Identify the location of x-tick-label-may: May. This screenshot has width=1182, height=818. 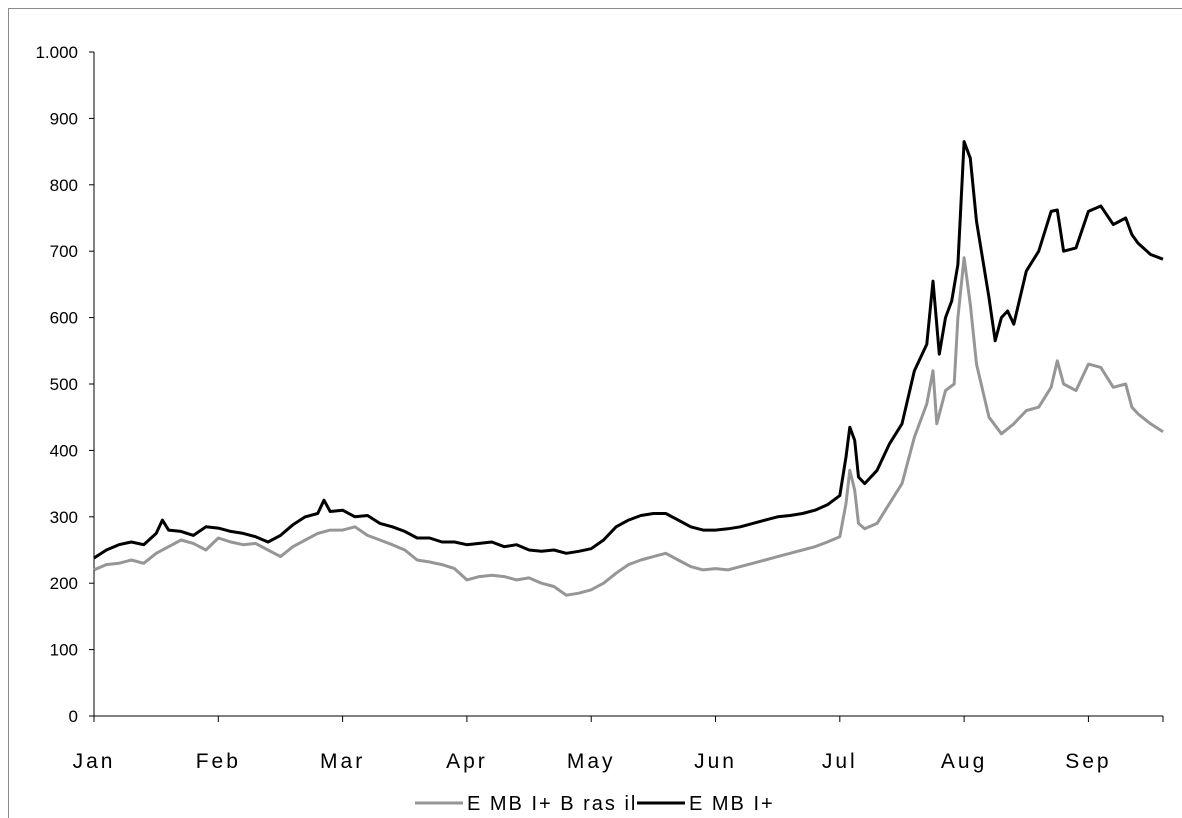
(591, 761).